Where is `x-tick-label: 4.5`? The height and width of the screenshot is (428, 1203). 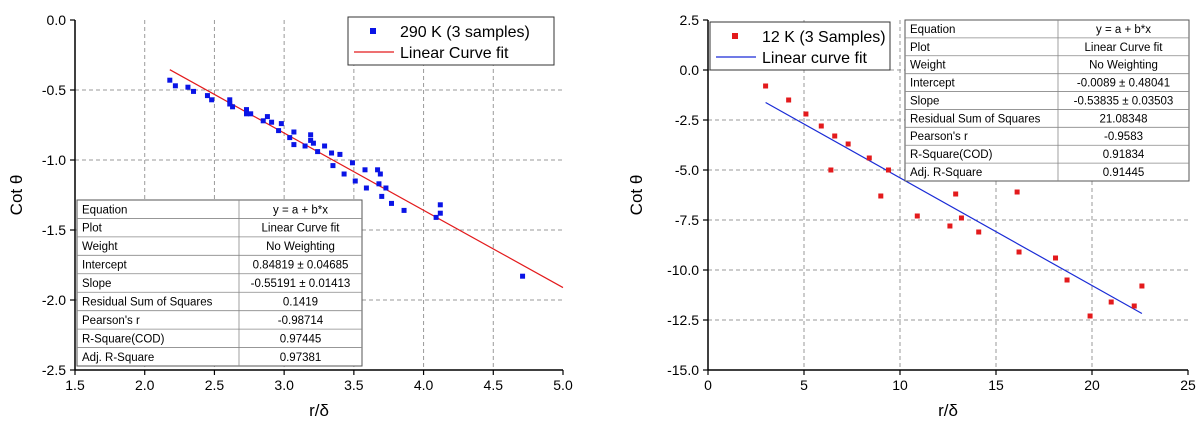 x-tick-label: 4.5 is located at coordinates (494, 385).